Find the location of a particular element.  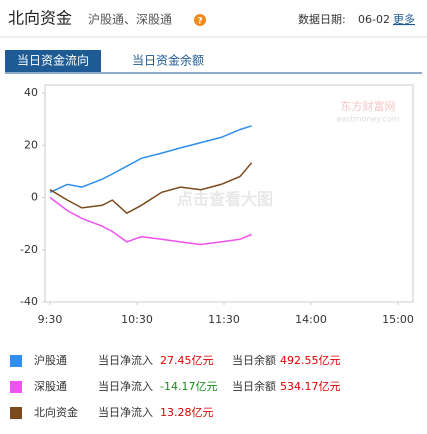

legend-name: 北向资金 is located at coordinates (56, 412).